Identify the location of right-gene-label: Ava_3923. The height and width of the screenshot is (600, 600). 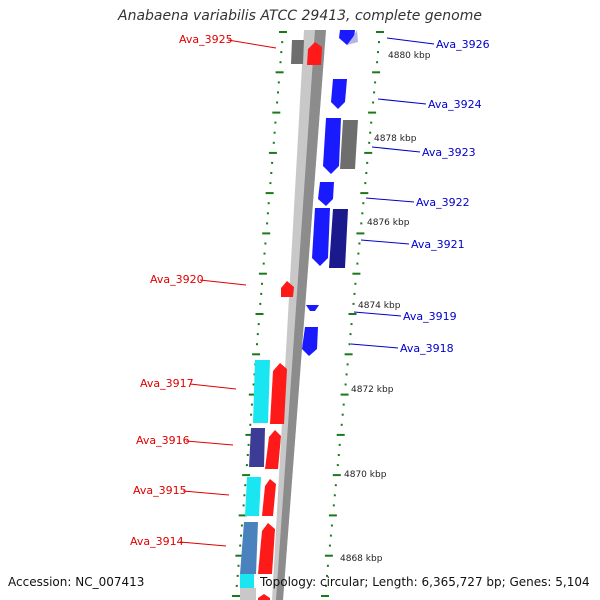
(449, 152).